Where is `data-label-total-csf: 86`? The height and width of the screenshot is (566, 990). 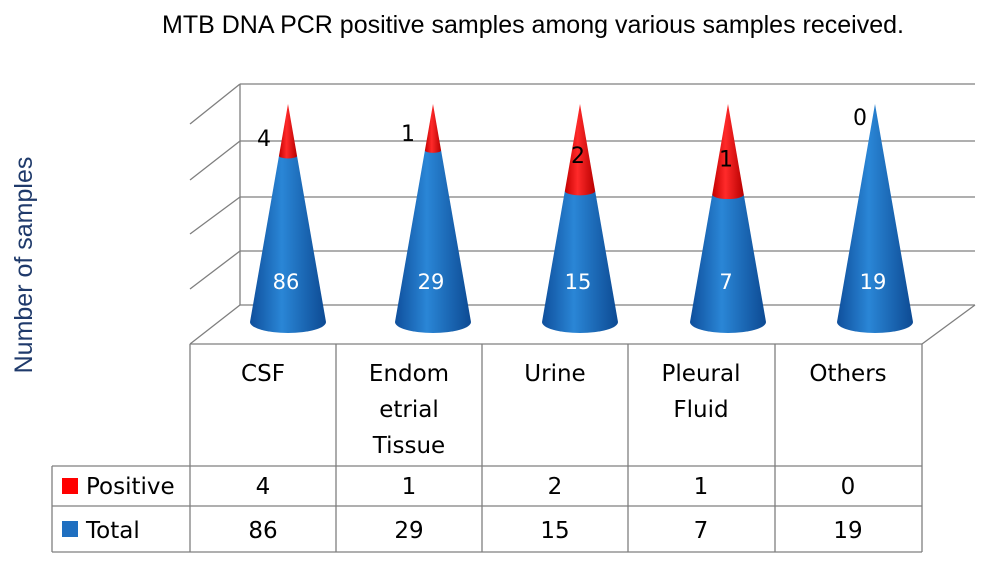 data-label-total-csf: 86 is located at coordinates (286, 282).